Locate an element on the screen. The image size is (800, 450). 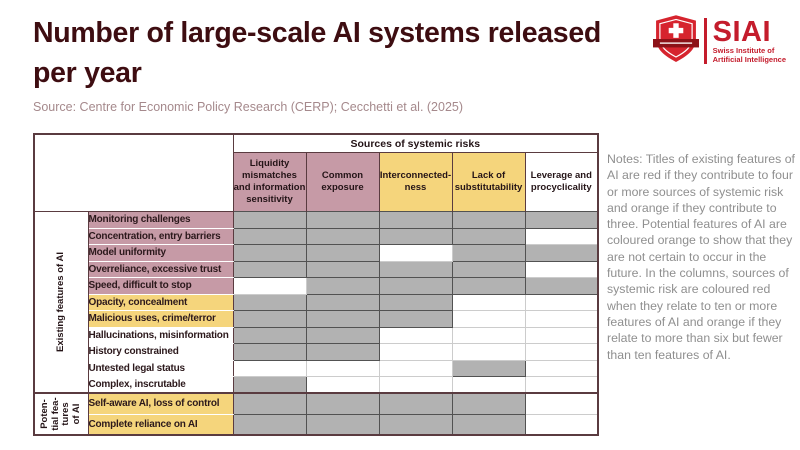
row-label: Model uniformity is located at coordinates (161, 253).